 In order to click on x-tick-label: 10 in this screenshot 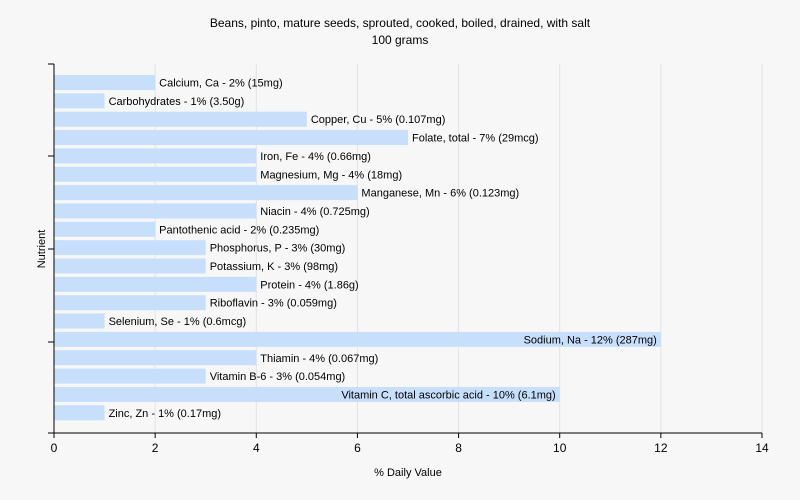, I will do `click(560, 448)`.